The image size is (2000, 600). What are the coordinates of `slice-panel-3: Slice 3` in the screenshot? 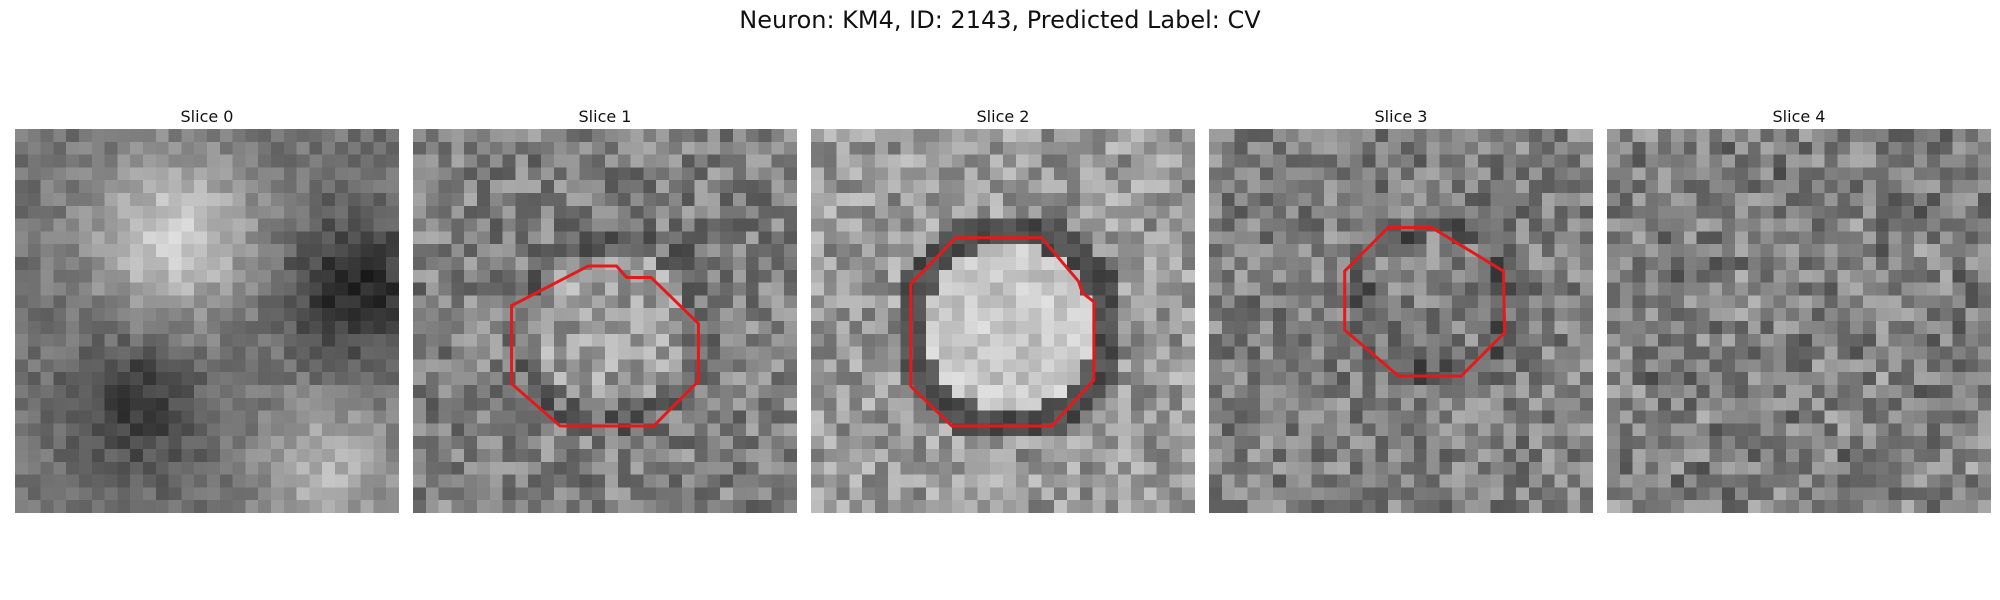 It's located at (1401, 309).